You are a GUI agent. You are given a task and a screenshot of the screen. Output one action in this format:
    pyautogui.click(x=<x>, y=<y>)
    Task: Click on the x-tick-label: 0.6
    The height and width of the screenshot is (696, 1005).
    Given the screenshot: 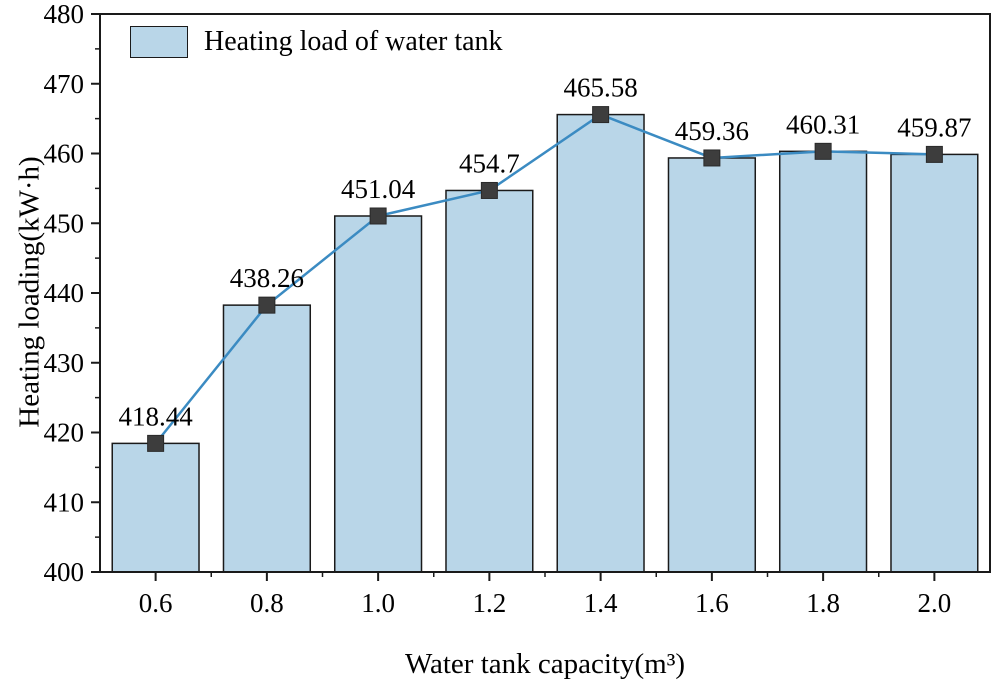 What is the action you would take?
    pyautogui.click(x=156, y=603)
    